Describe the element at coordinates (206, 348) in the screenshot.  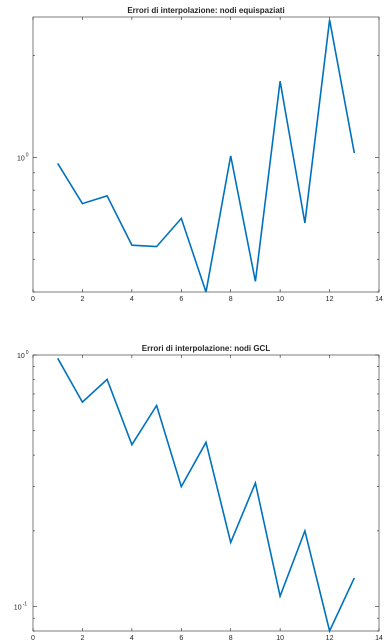
I see `chart-title: Errori di interpolazione: nodi GCL` at that location.